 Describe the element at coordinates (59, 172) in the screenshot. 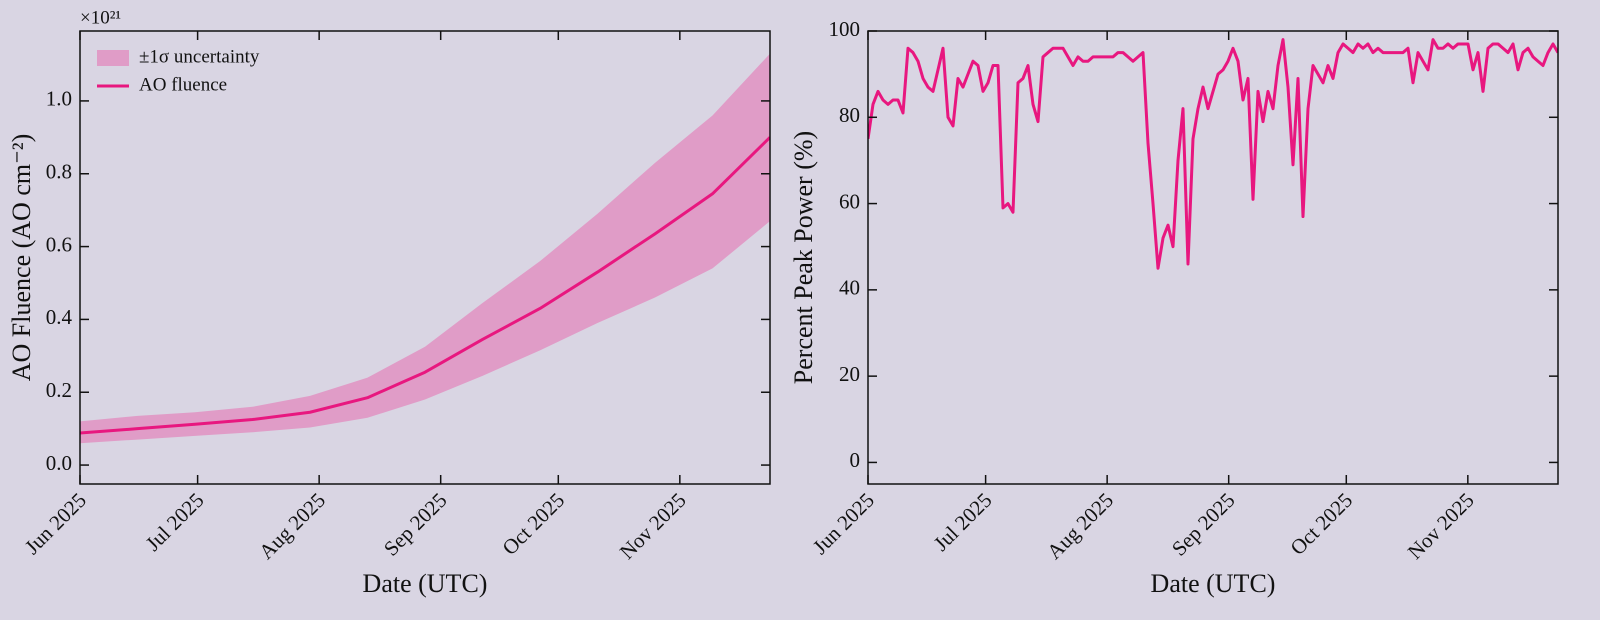

I see `y-tick-label: 0.8` at that location.